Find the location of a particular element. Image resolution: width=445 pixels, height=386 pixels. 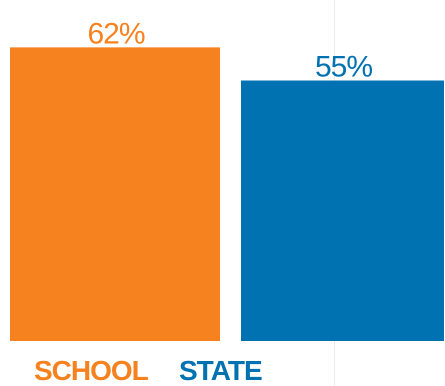

value-label-state: 55% is located at coordinates (343, 67).